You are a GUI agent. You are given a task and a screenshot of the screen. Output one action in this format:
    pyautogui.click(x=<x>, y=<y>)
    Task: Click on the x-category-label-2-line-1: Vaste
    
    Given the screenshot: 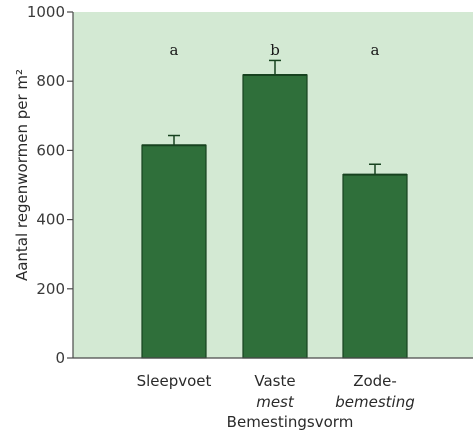 What is the action you would take?
    pyautogui.click(x=274, y=381)
    